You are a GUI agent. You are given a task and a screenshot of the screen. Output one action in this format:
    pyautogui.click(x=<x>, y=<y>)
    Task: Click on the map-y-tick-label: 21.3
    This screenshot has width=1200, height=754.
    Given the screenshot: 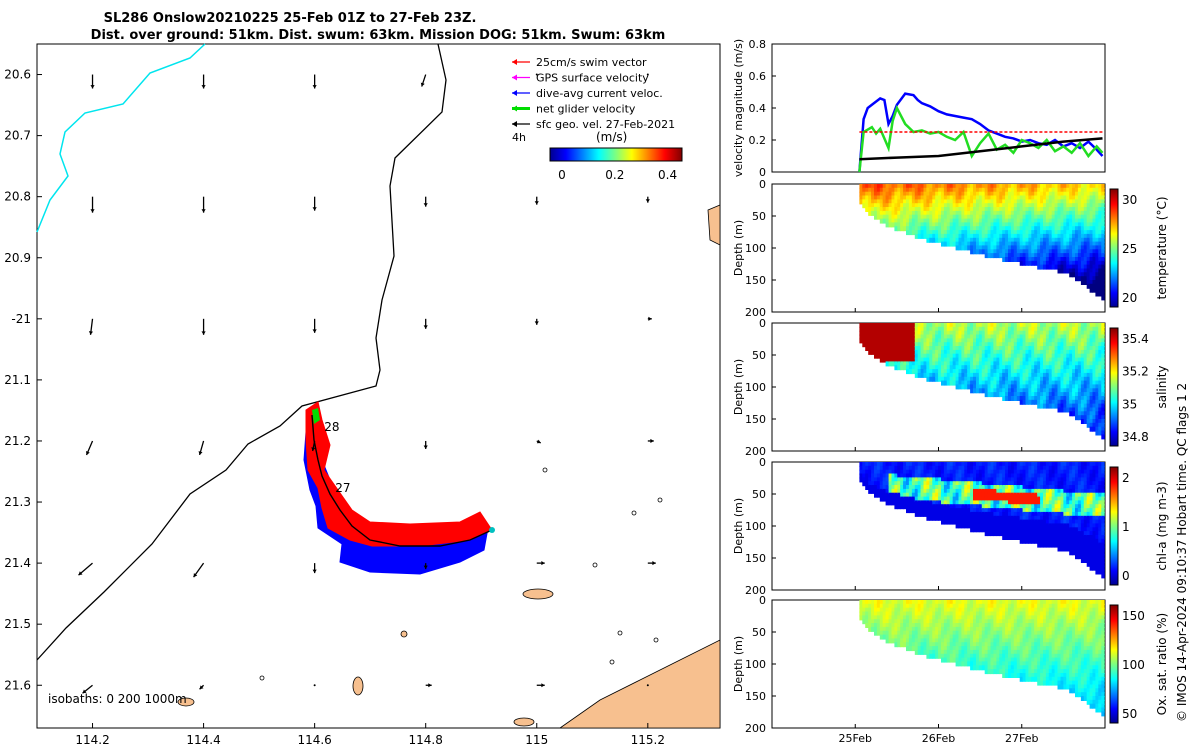 What is the action you would take?
    pyautogui.click(x=17, y=502)
    